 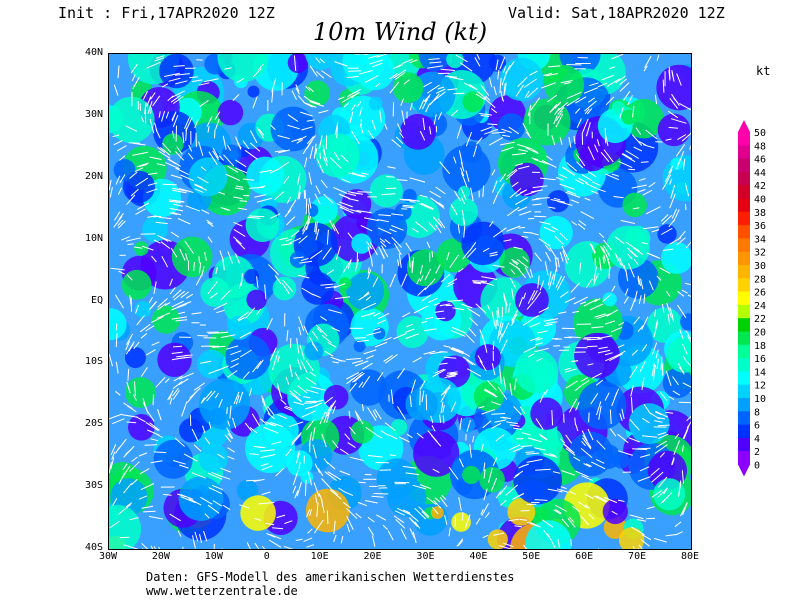 I want to click on lat-label: 30N, so click(x=93, y=114).